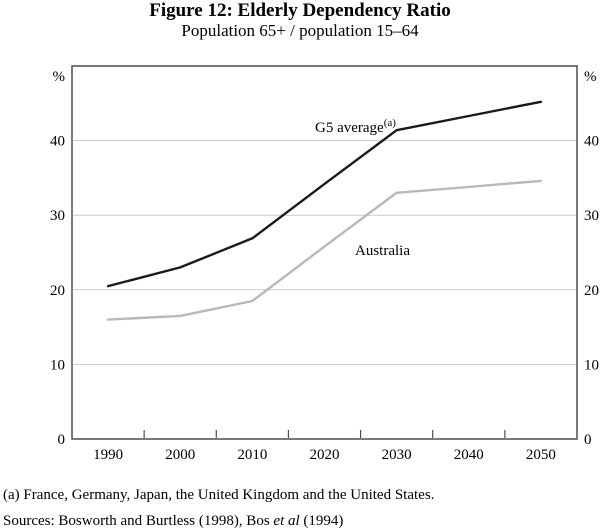 This screenshot has width=600, height=532. Describe the element at coordinates (286, 521) in the screenshot. I see `sources-text-etal: et al` at that location.